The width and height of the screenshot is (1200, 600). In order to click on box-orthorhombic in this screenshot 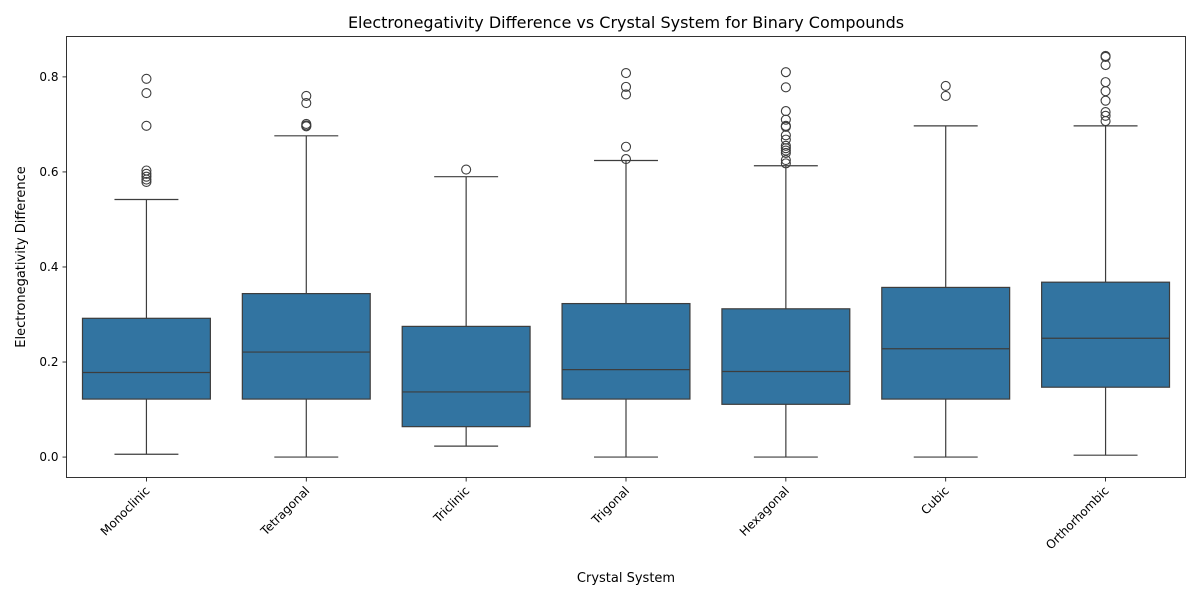, I will do `click(1106, 253)`.